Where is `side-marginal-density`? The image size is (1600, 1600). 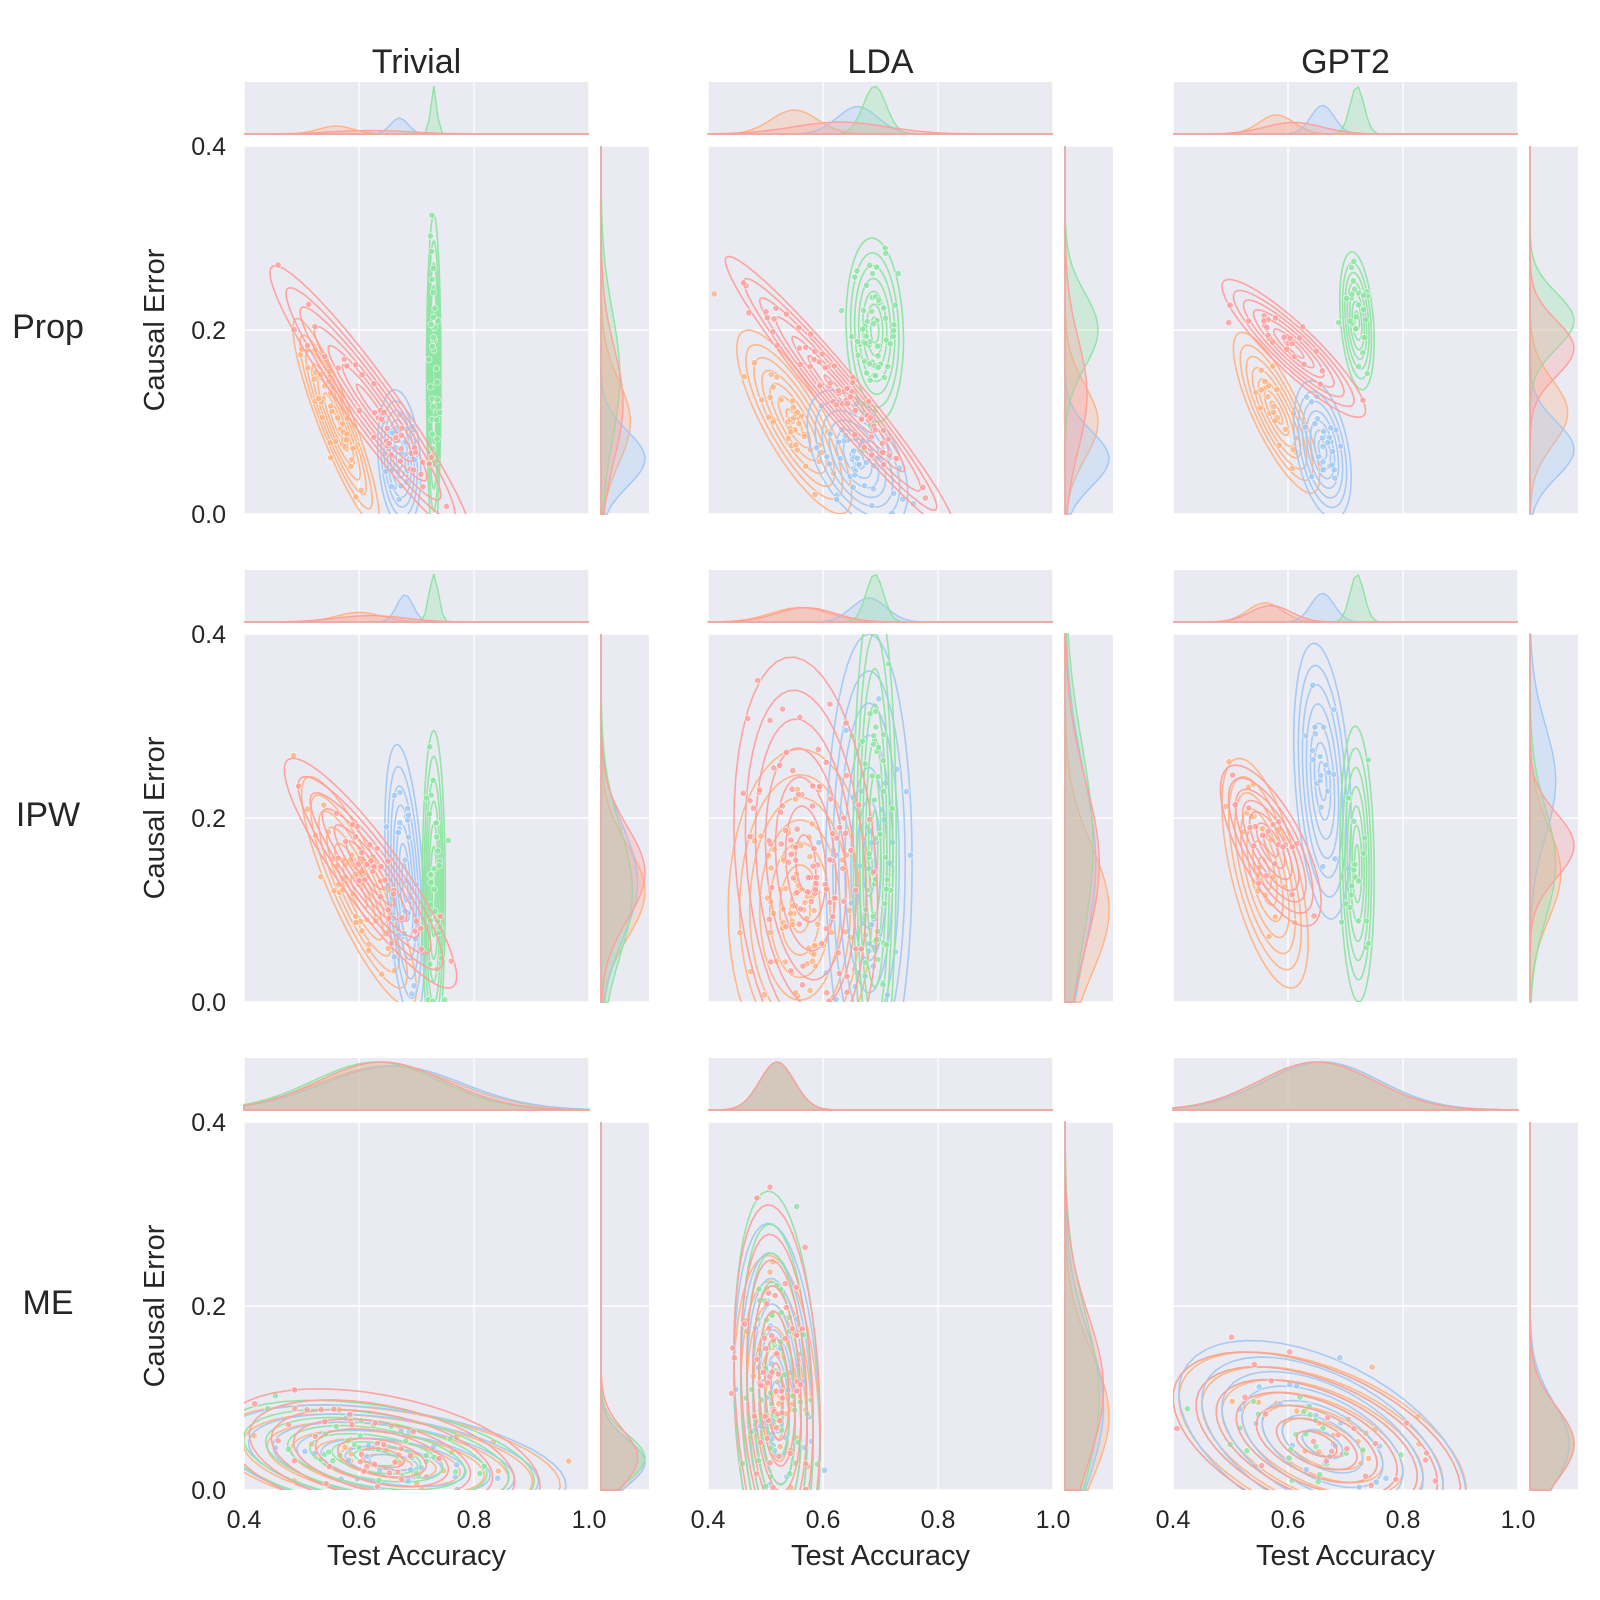 side-marginal-density is located at coordinates (1552, 330).